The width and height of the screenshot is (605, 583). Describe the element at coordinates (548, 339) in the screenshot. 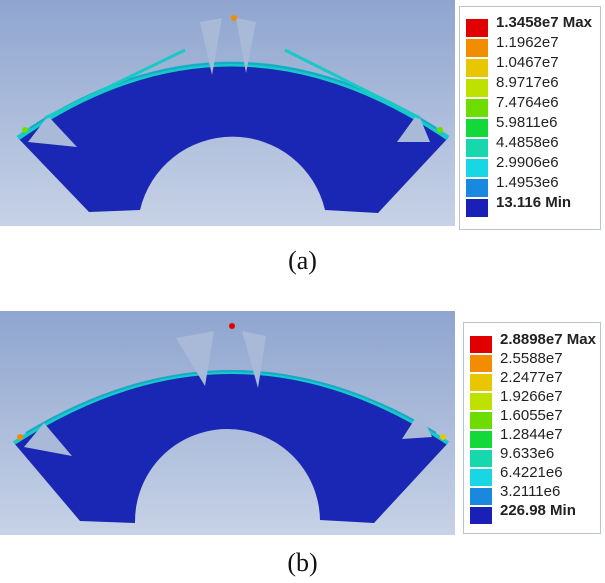

I see `legend-max-label: 2.8898e7 Max` at that location.